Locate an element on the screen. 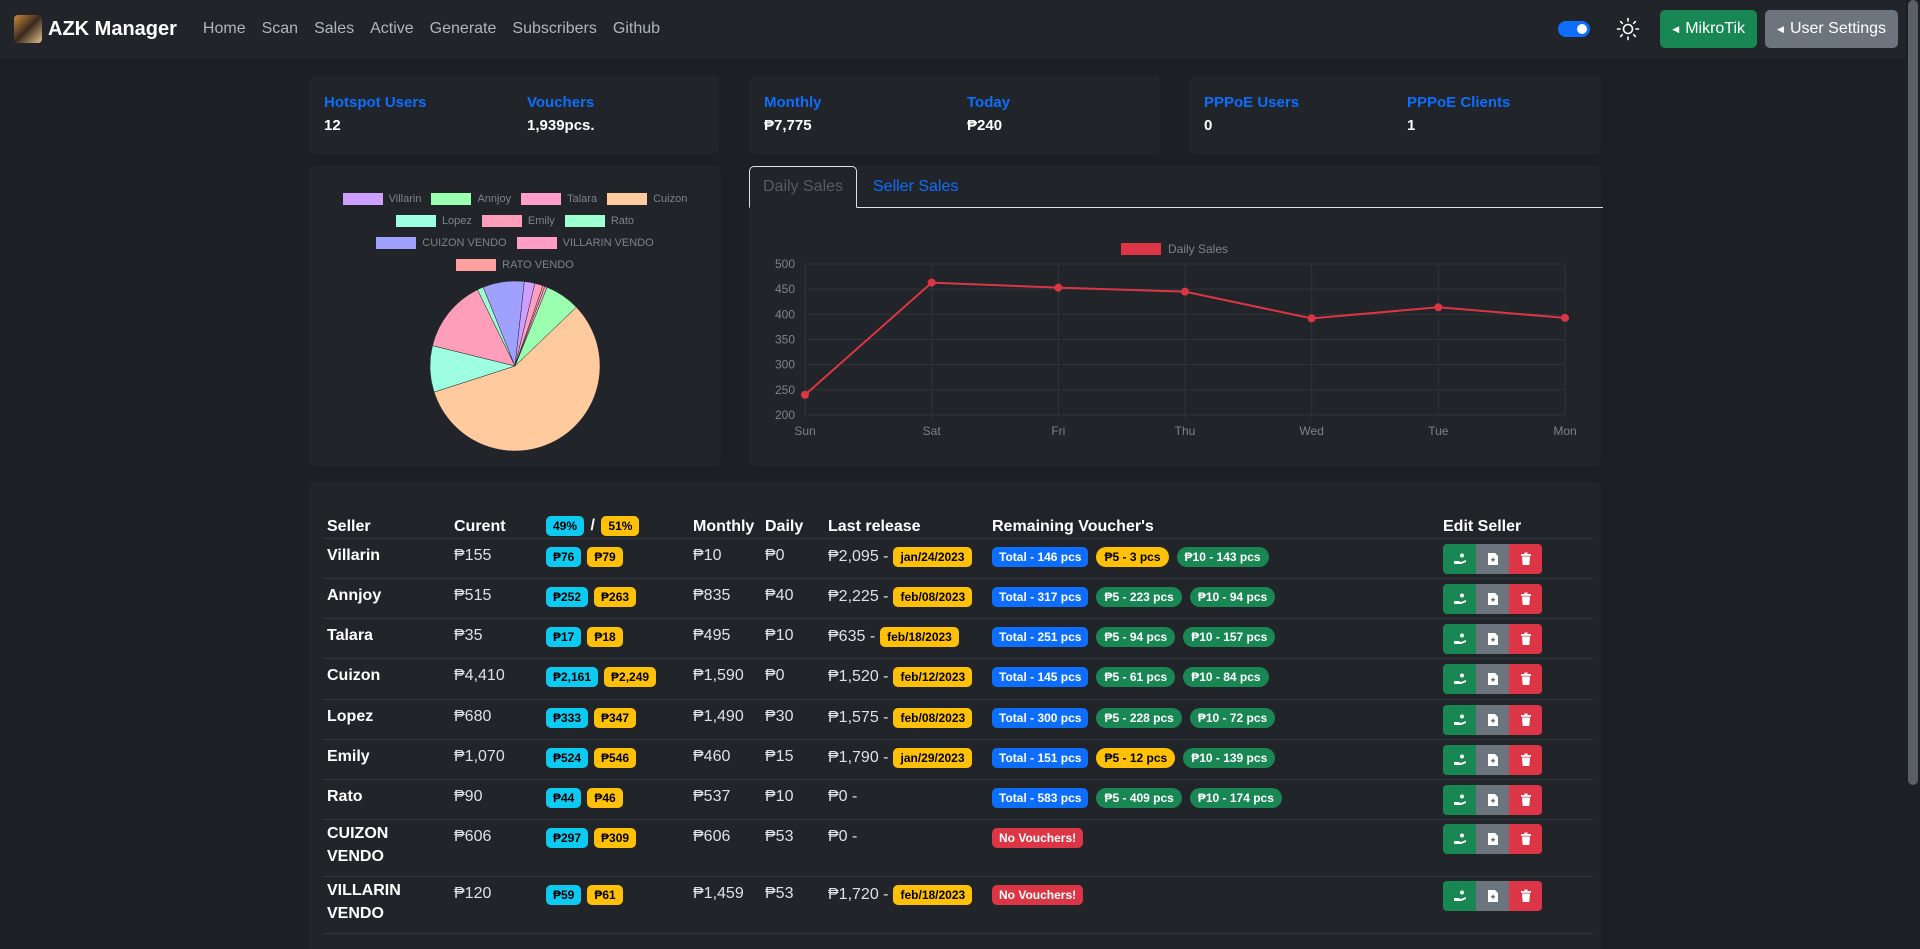 This screenshot has width=1920, height=949. nav-link-github: Github is located at coordinates (636, 28).